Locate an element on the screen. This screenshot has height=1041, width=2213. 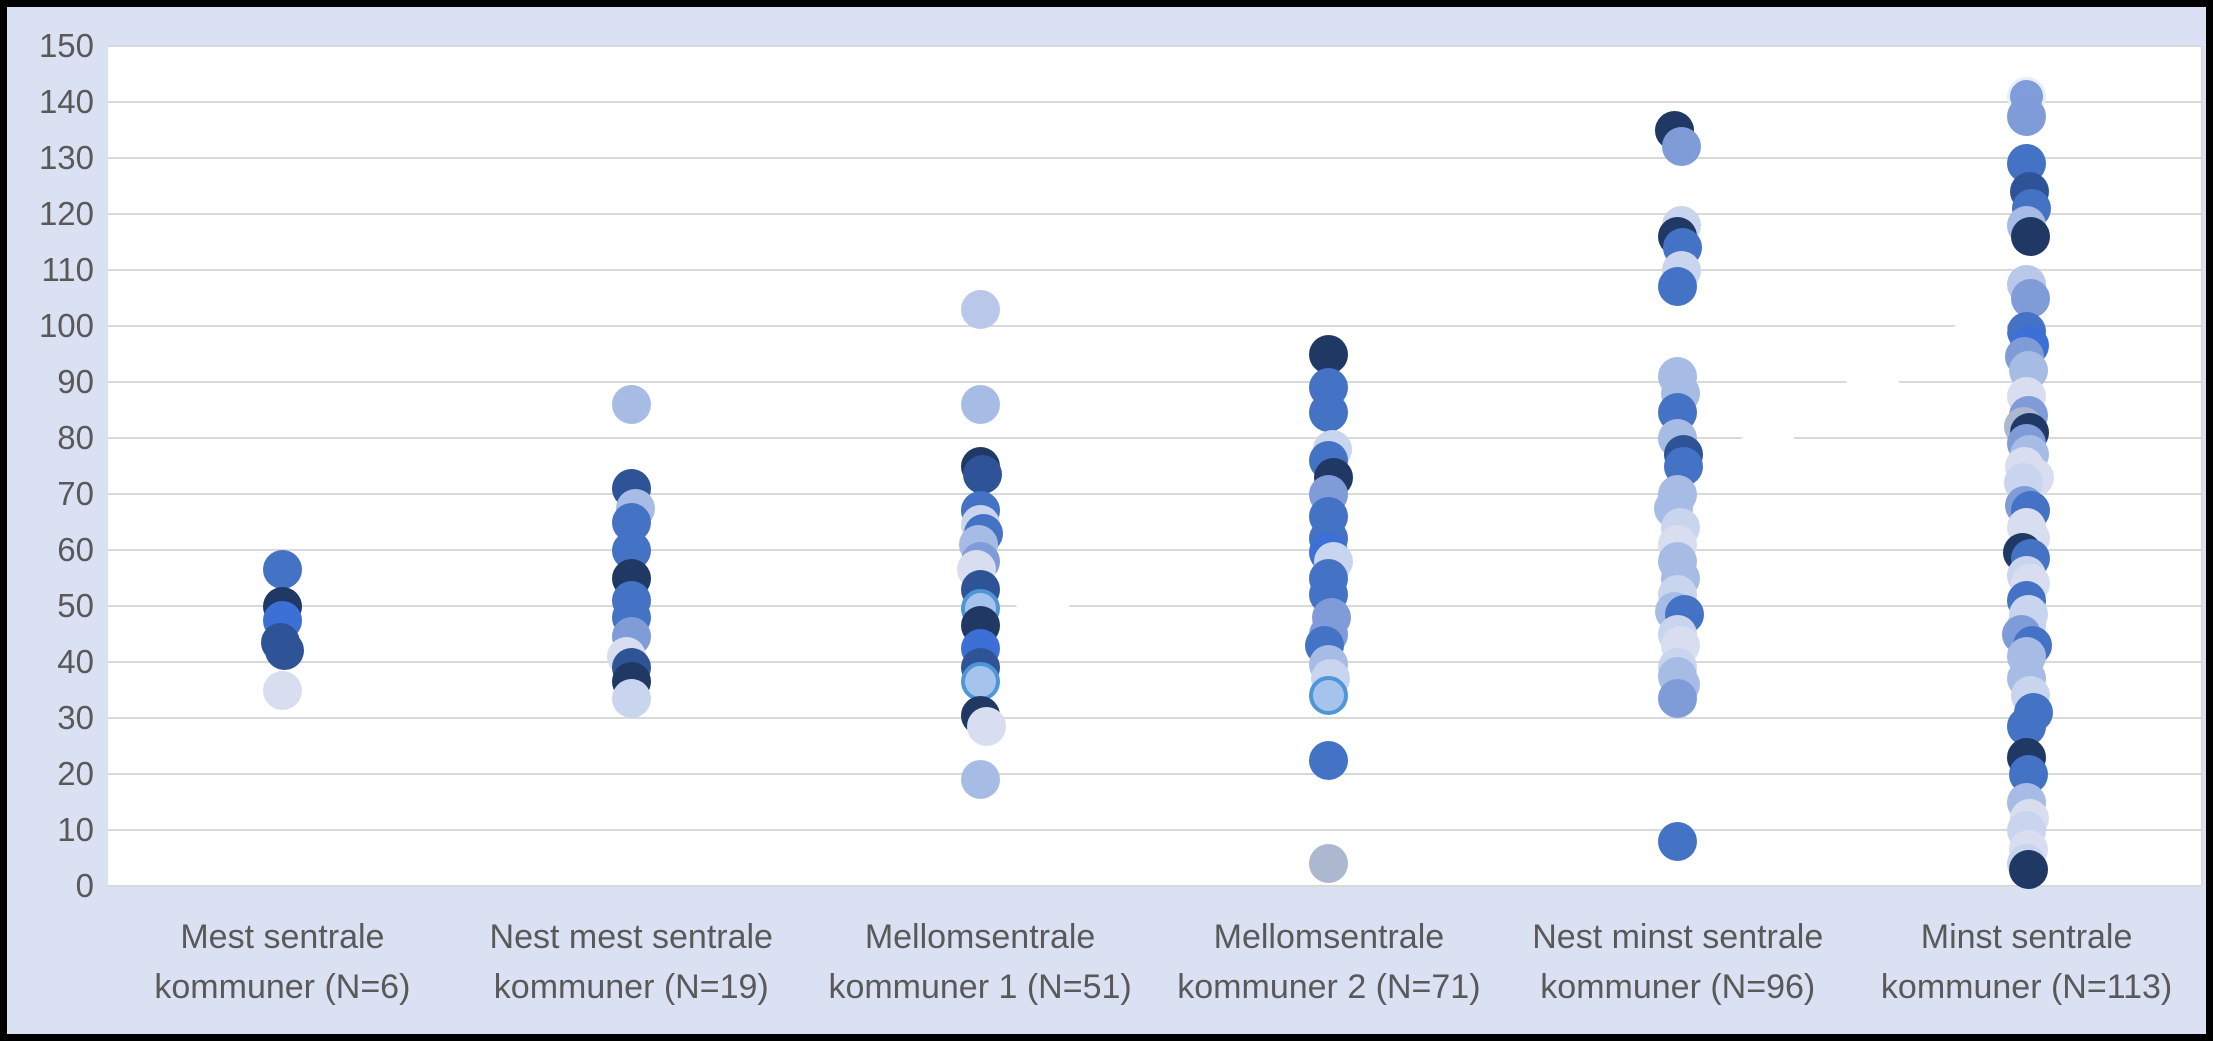
category-label-line1: Nest minst sentrale is located at coordinates (1678, 937).